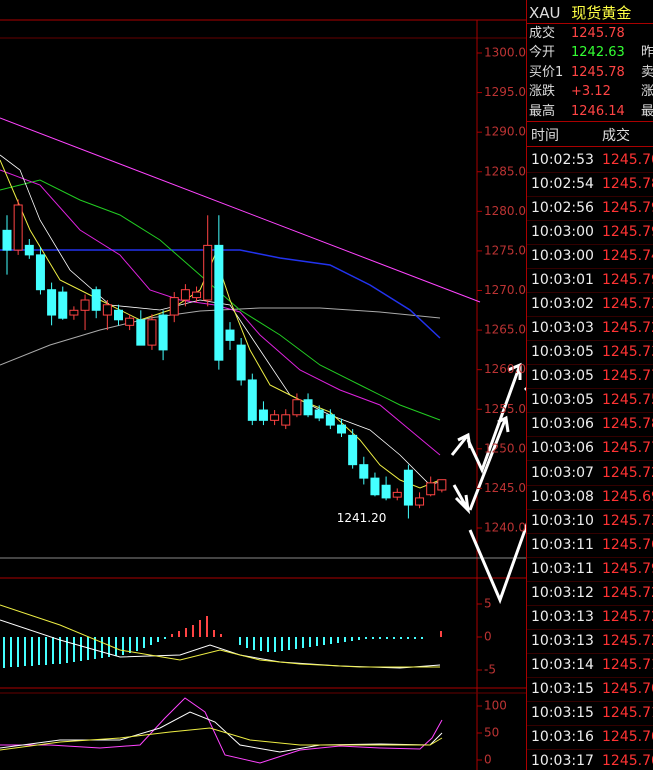 This screenshot has height=770, width=653. I want to click on trade-time: 10:03:03, so click(562, 328).